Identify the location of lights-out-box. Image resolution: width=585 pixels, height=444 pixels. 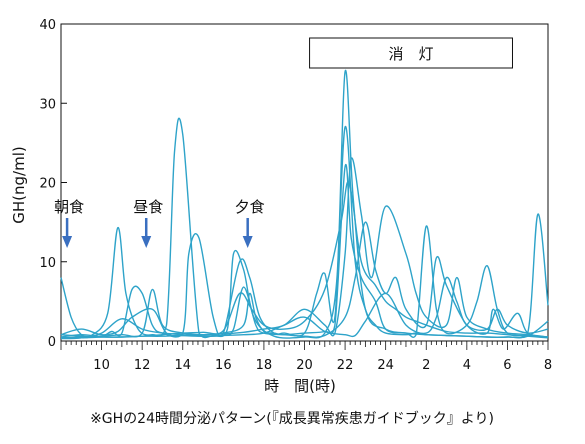
(411, 53).